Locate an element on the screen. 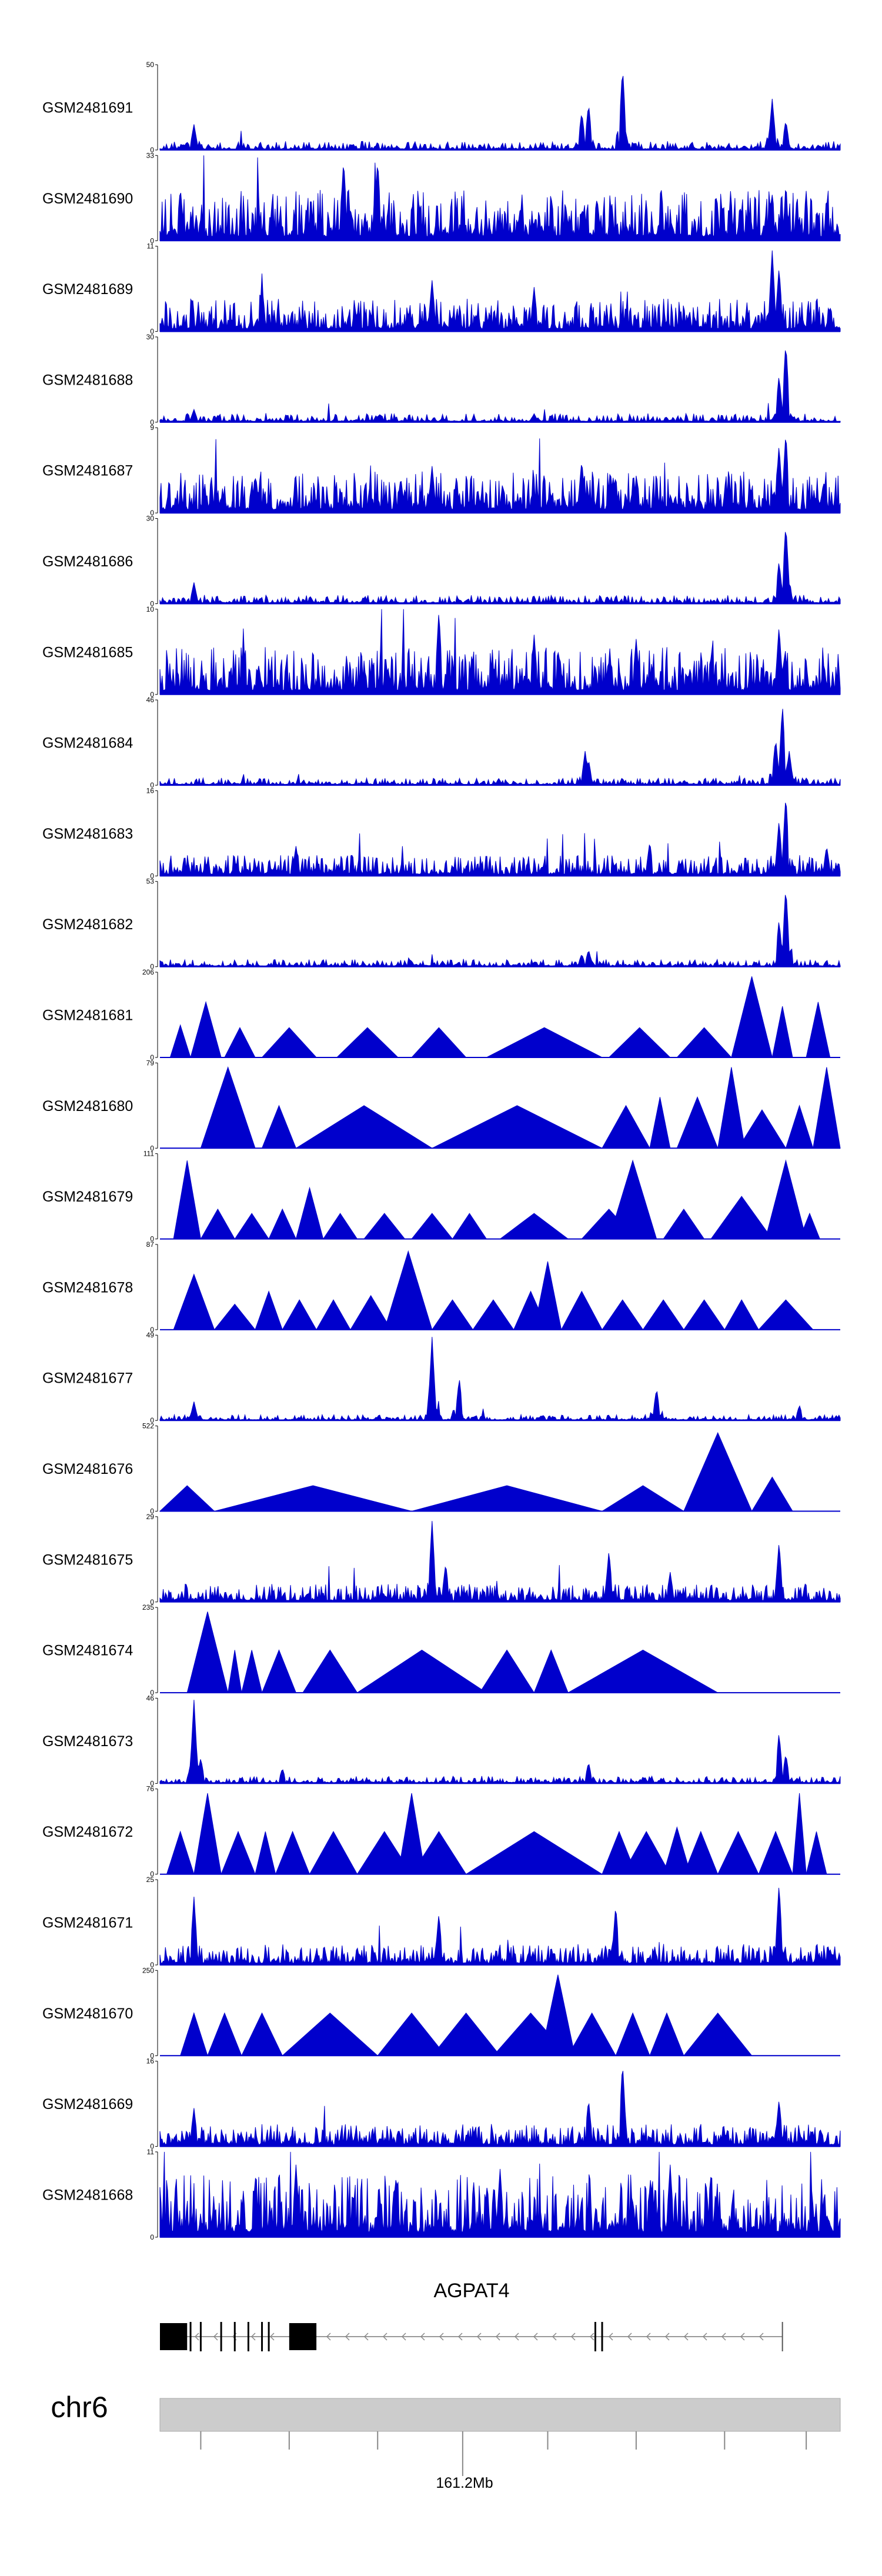 The height and width of the screenshot is (2576, 882). track-label: GSM2481673 is located at coordinates (87, 1741).